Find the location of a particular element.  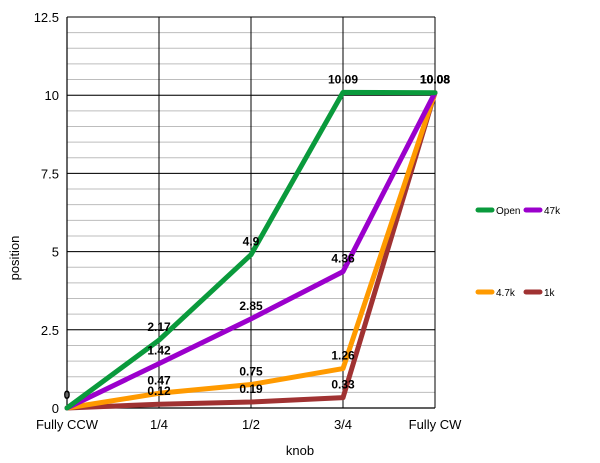

y-axis-title: position is located at coordinates (14, 258).